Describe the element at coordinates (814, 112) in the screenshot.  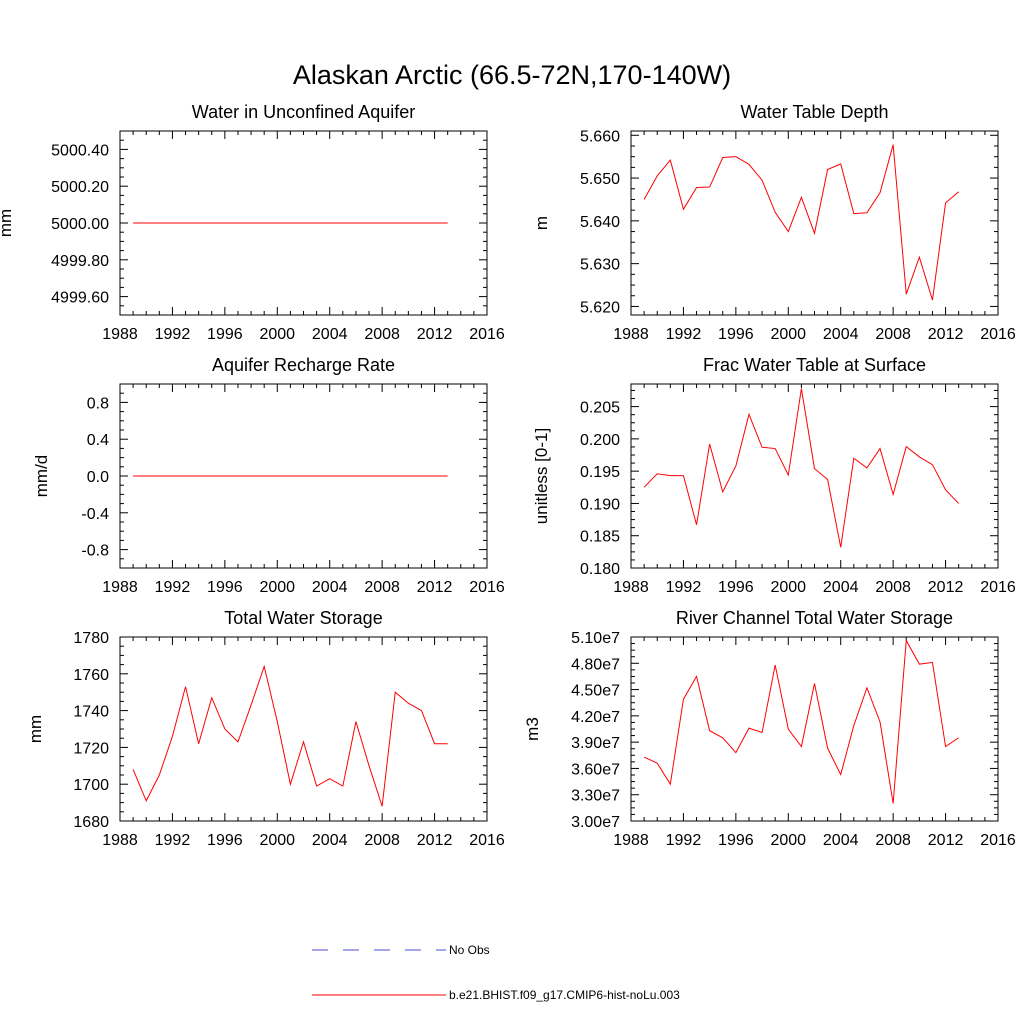
I see `panel-title: Water Table Depth` at that location.